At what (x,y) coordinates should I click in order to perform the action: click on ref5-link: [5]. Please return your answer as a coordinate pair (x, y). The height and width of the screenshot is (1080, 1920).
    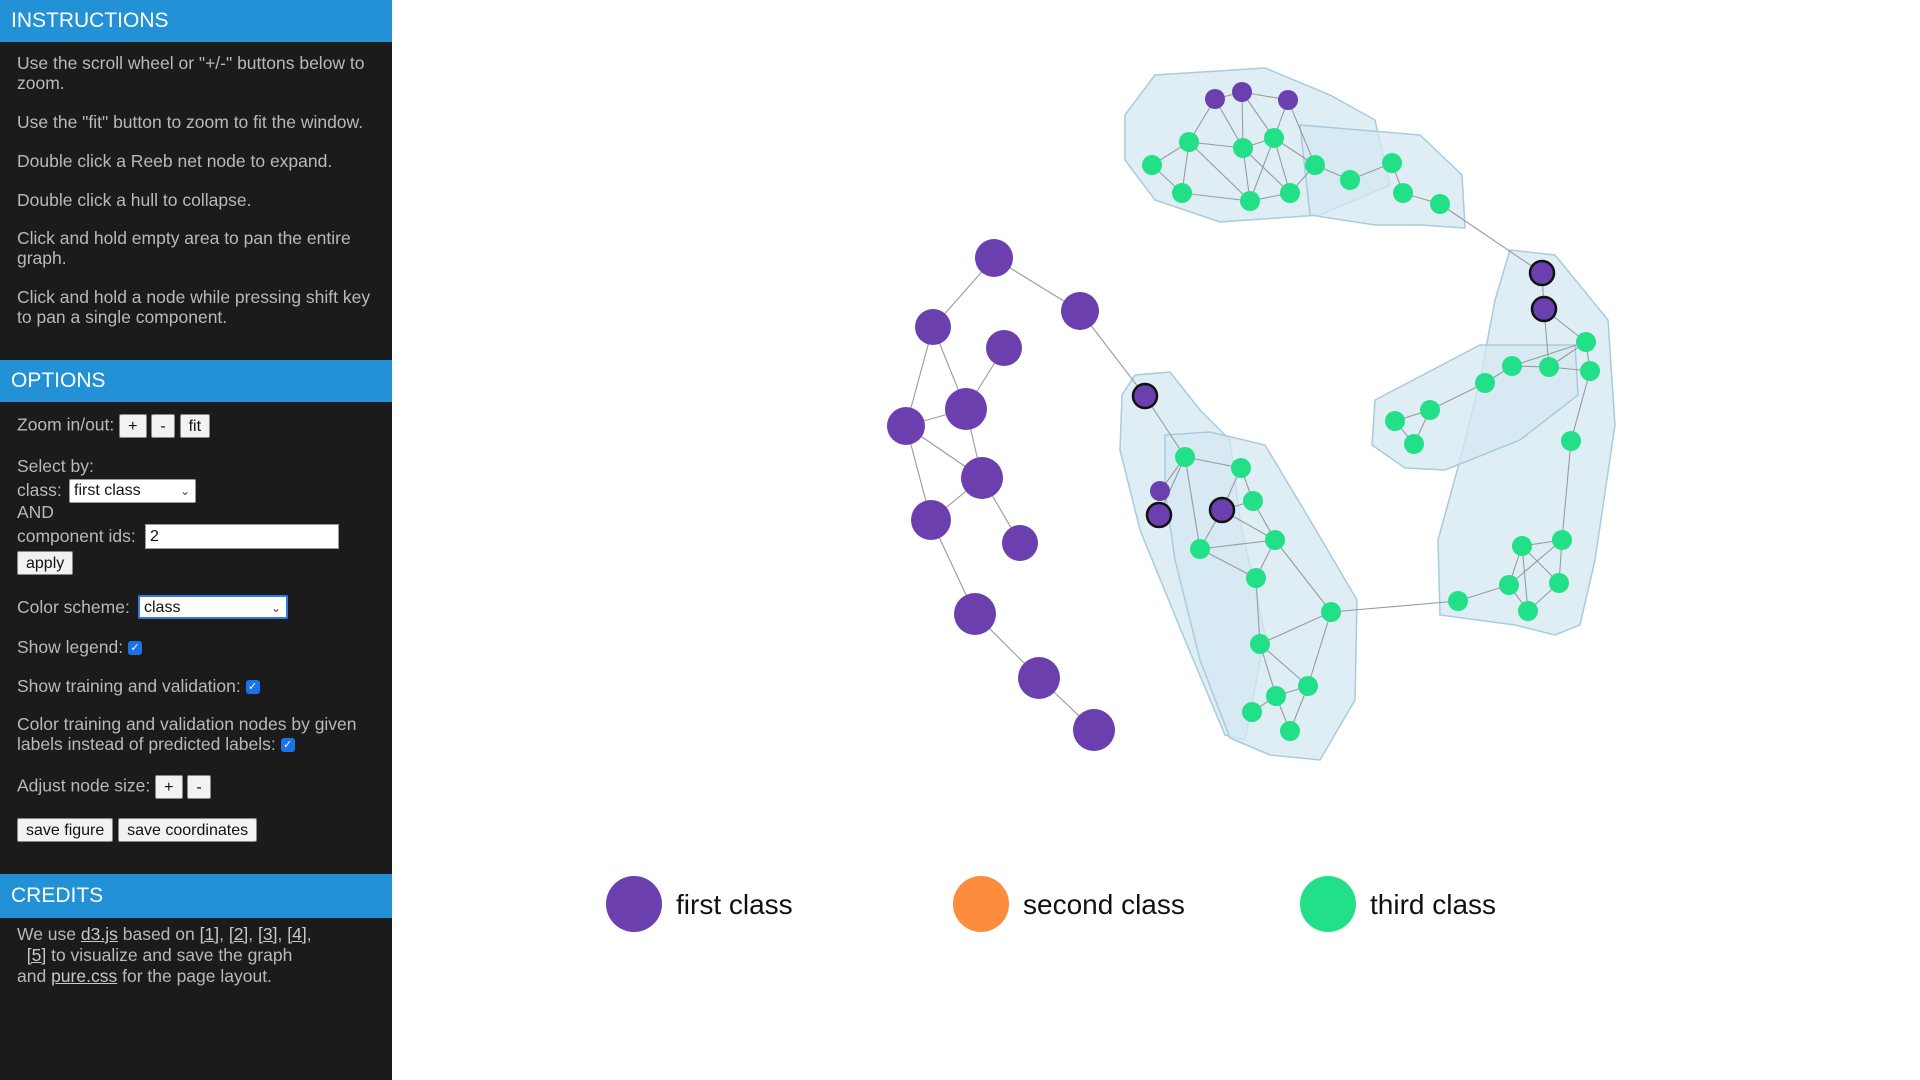
    Looking at the image, I should click on (36, 955).